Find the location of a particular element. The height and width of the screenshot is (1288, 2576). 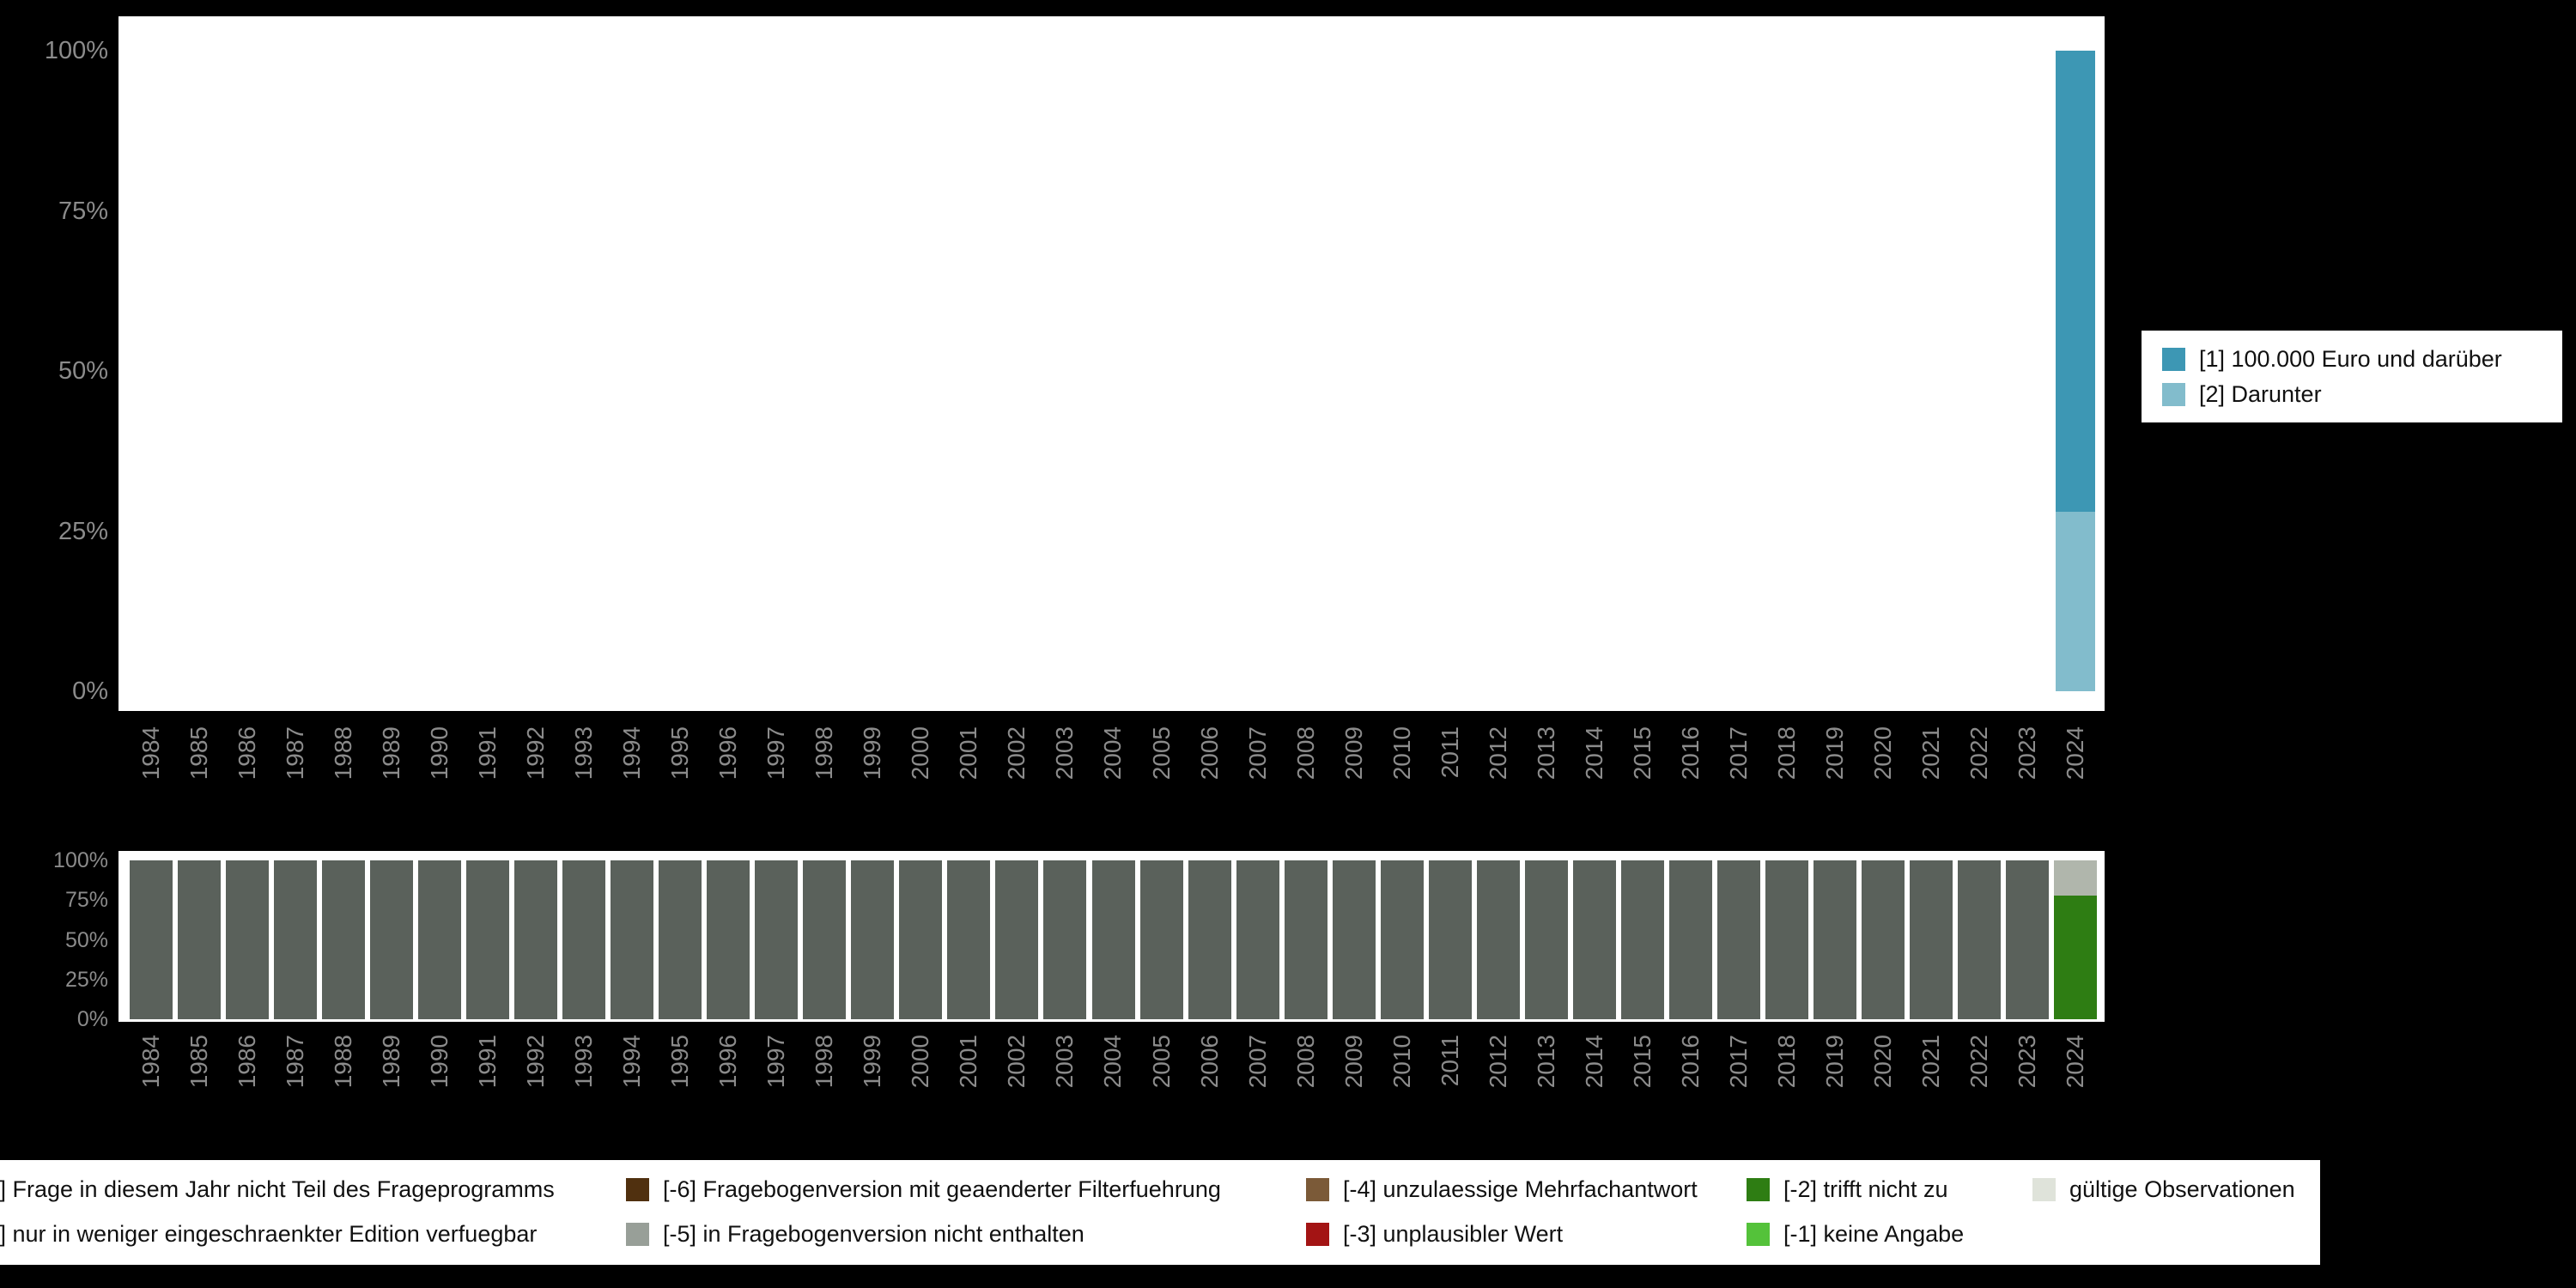

bar-2021 is located at coordinates (1931, 940).